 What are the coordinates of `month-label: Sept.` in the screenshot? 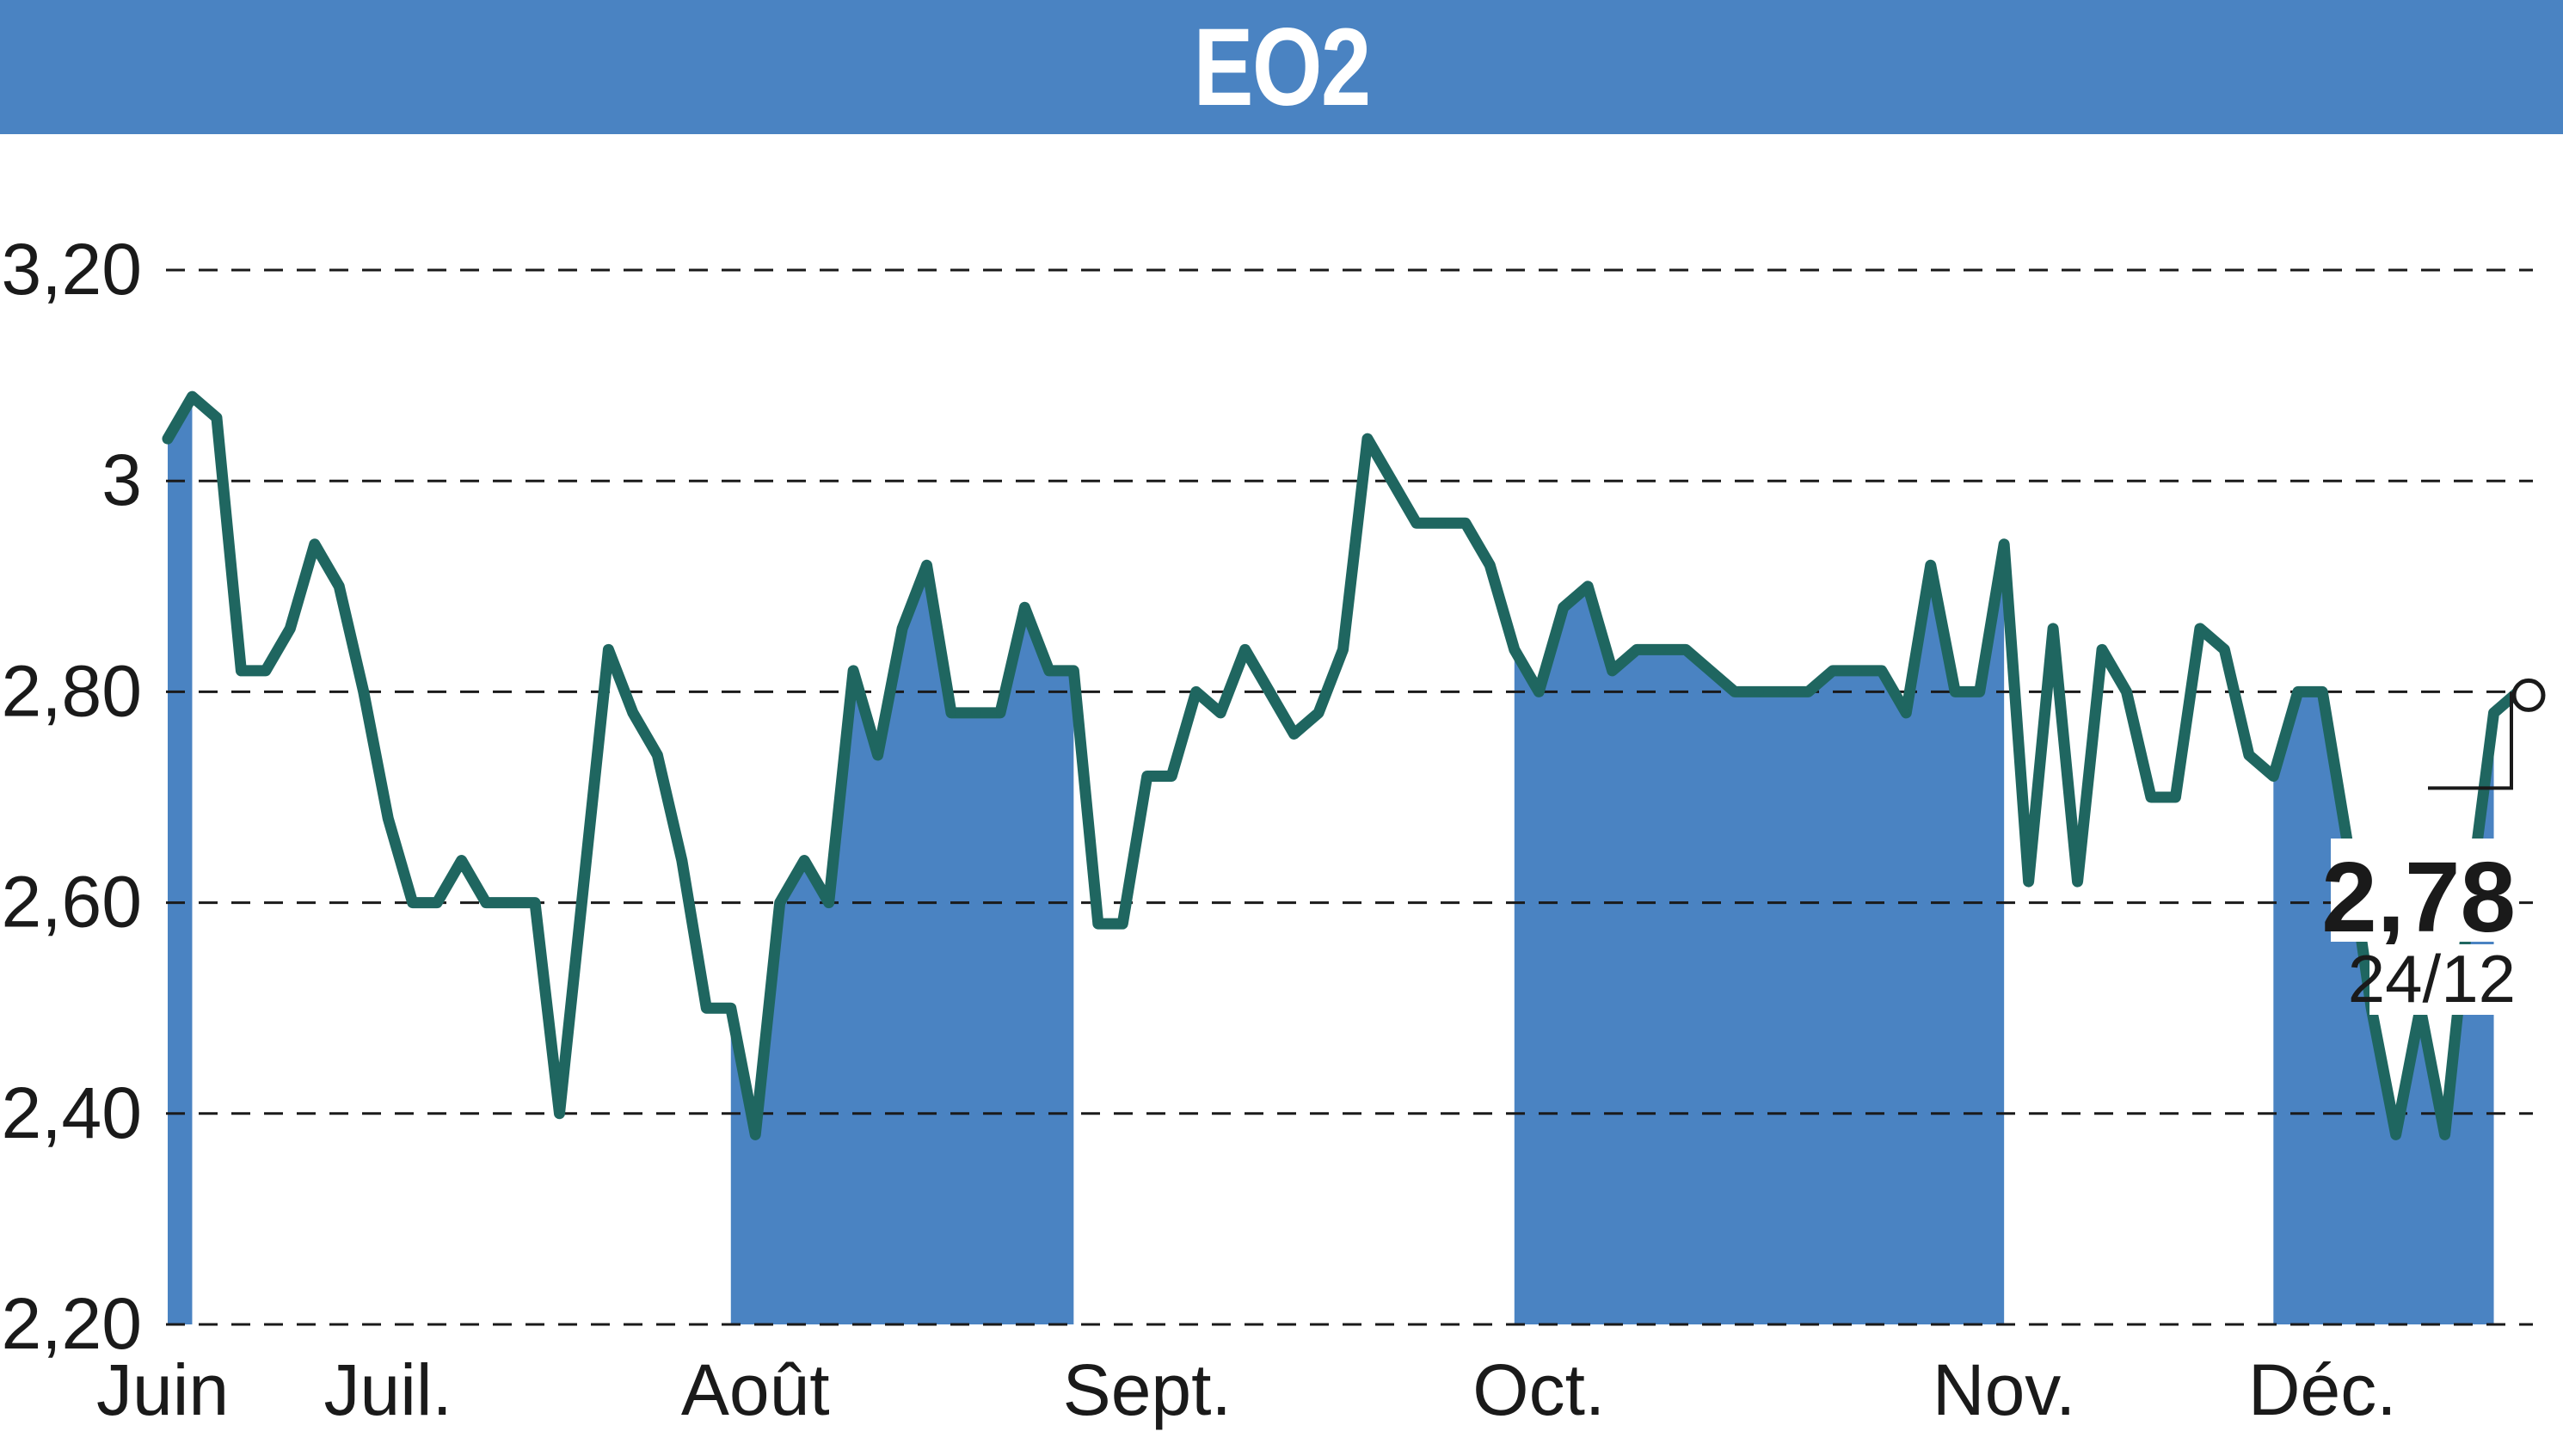 It's located at (1147, 1390).